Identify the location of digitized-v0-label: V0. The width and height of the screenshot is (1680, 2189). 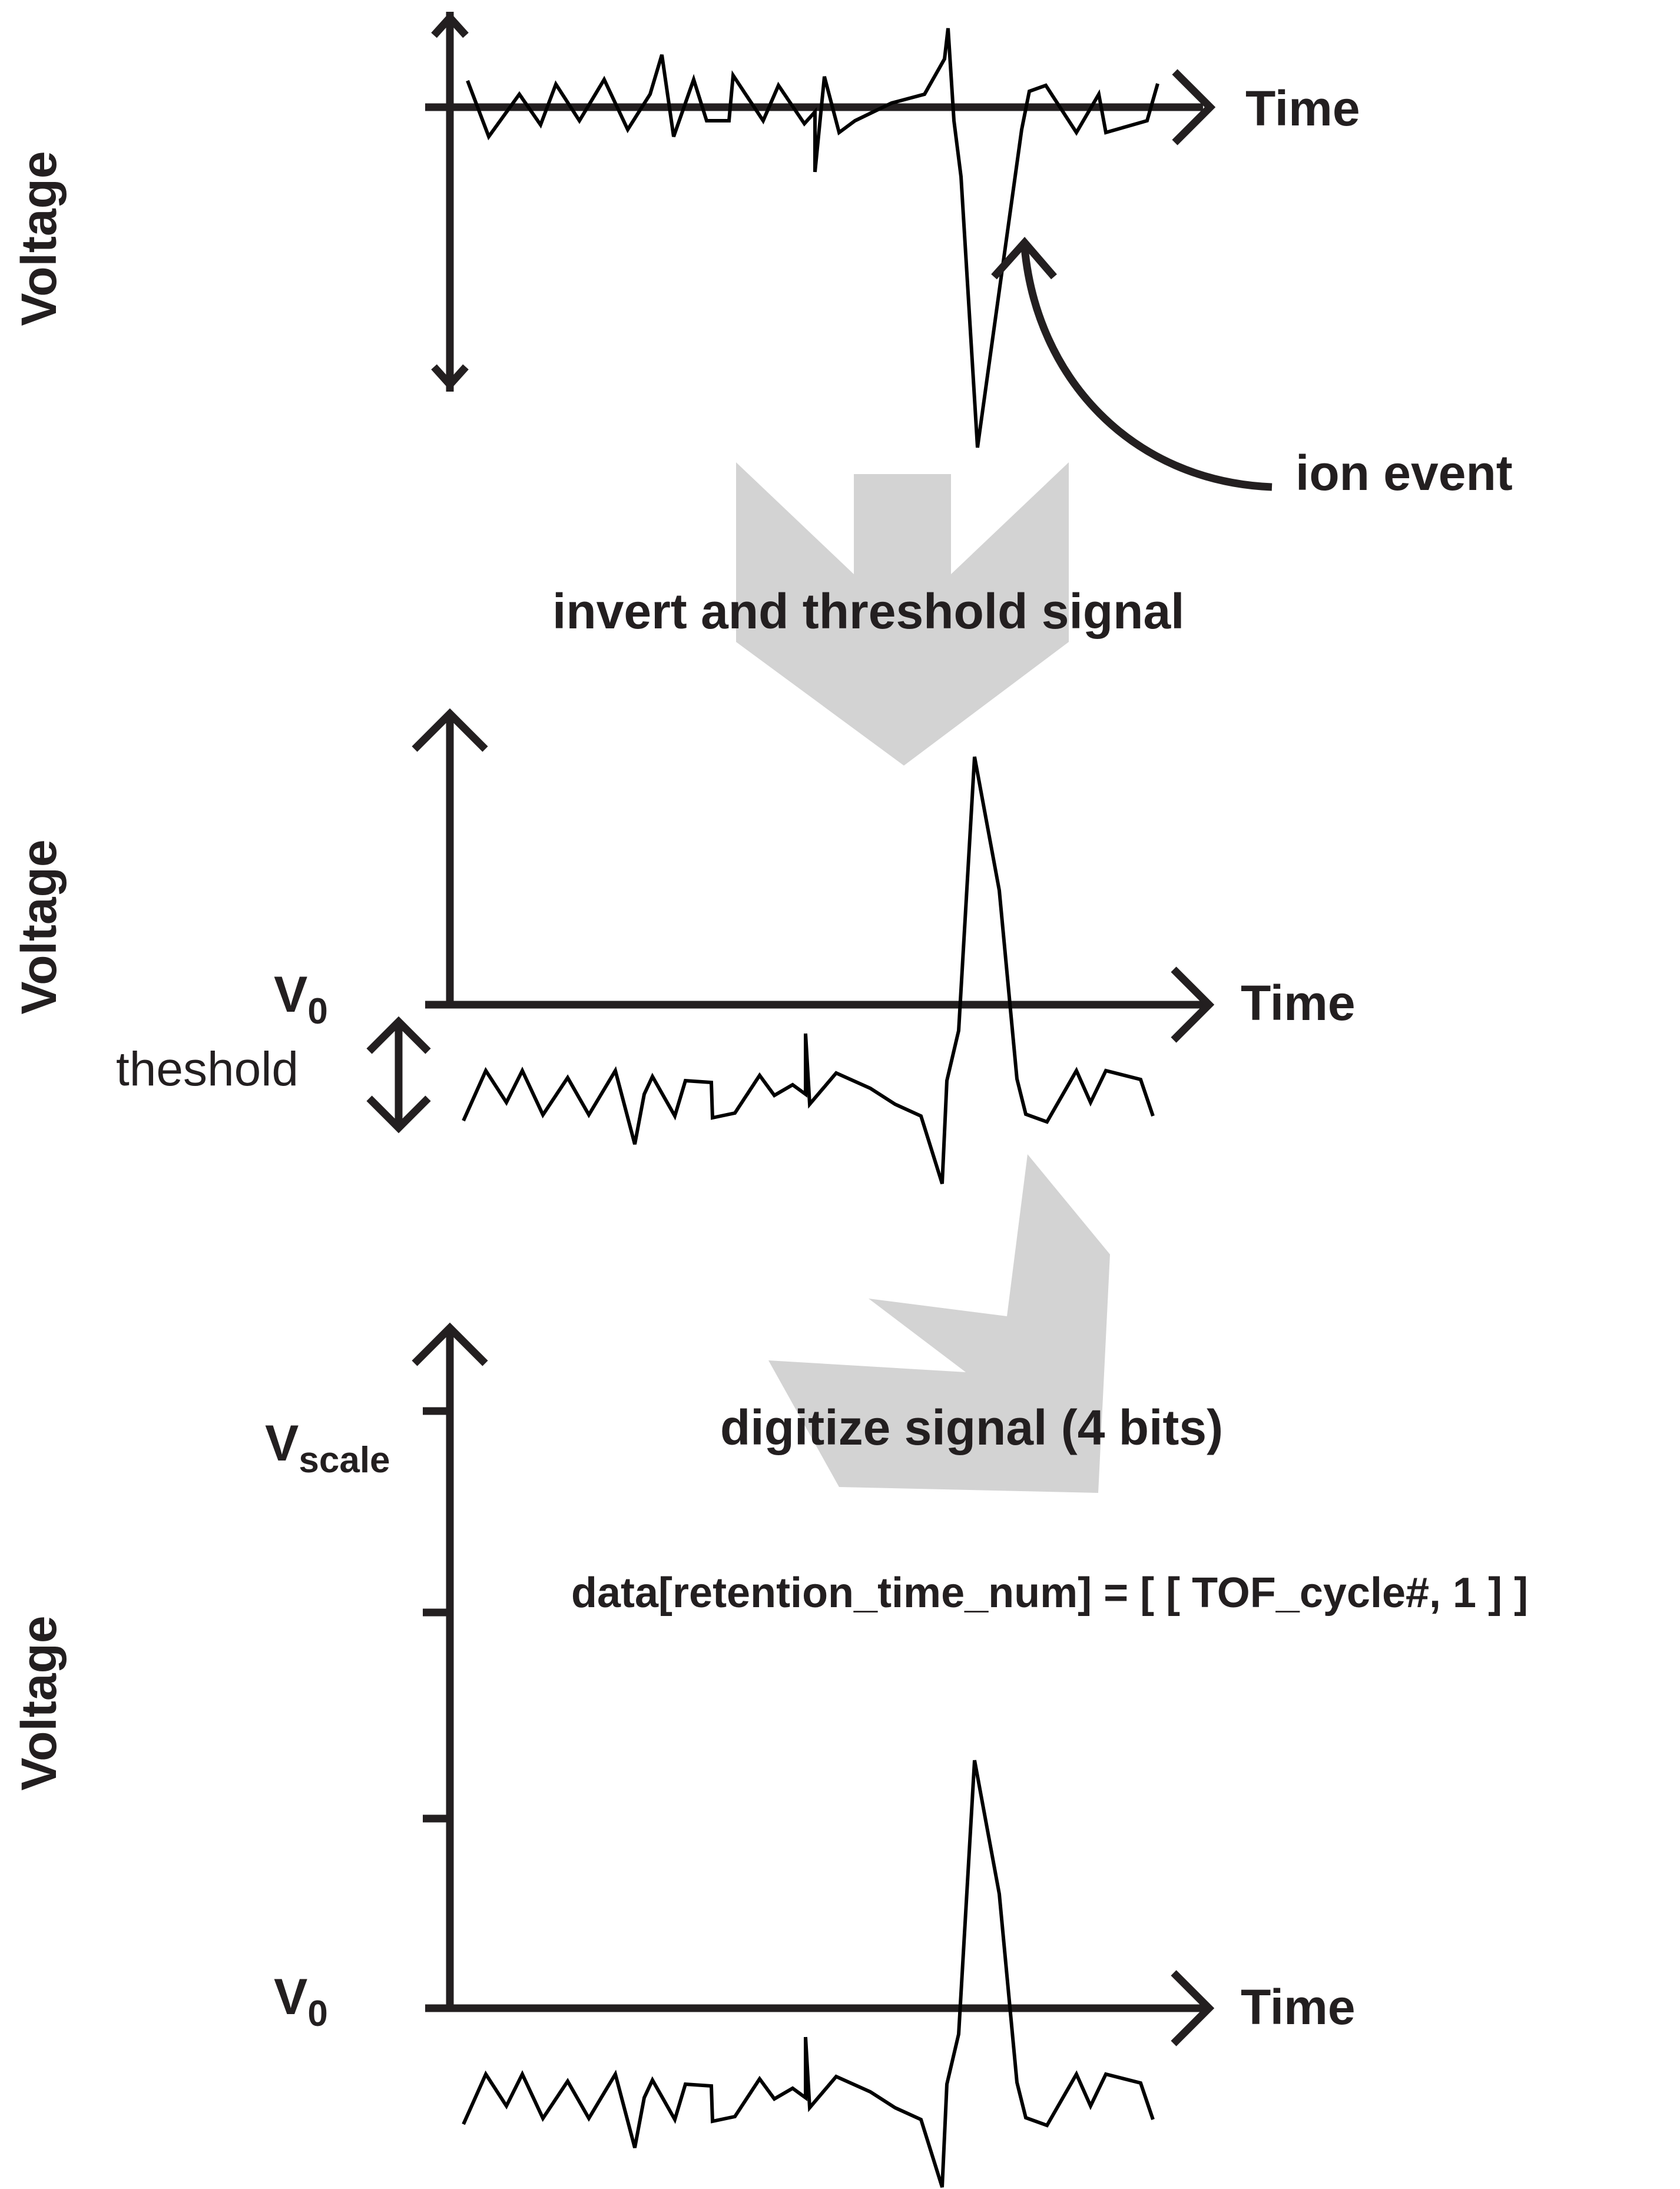
(301, 2001).